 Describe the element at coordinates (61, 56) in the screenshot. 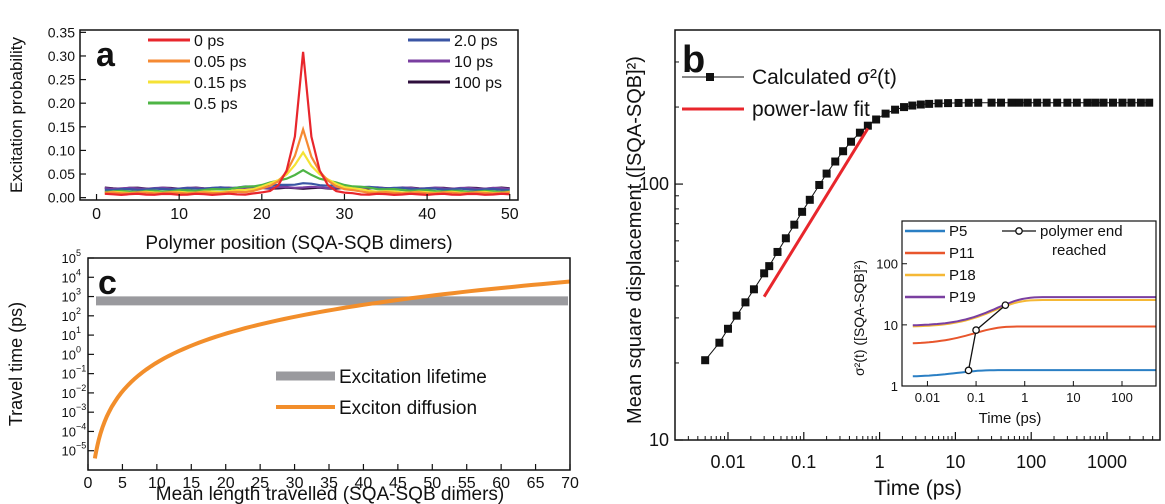

I see `panel-a-y-tick-label: 0.30` at that location.